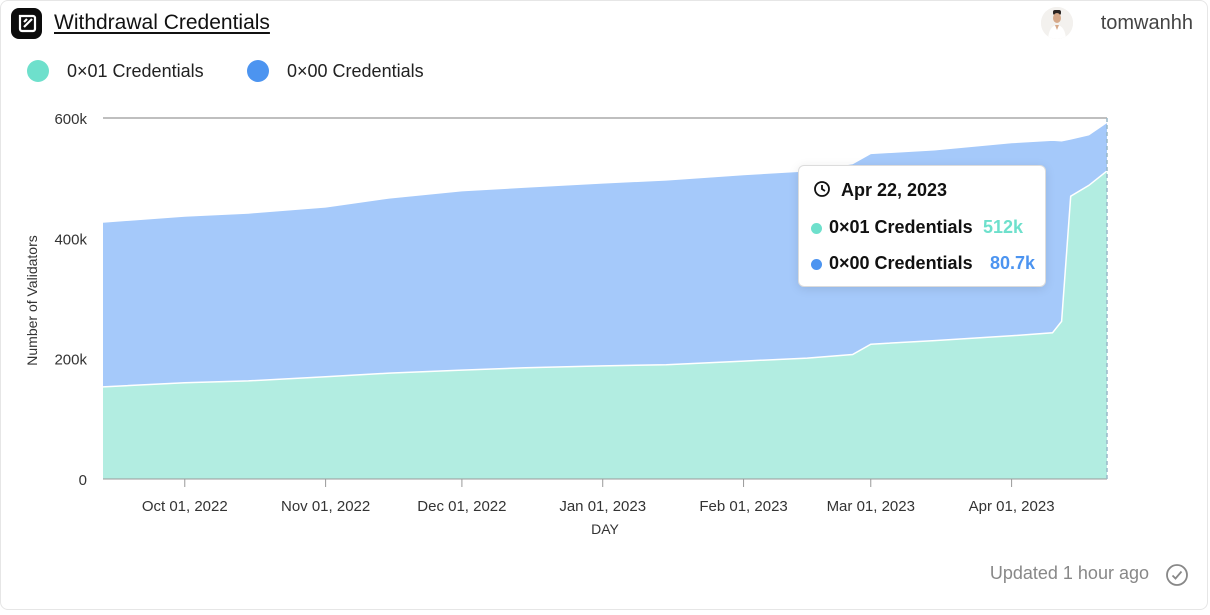 The image size is (1210, 615). I want to click on tooltip-dot-0x01, so click(816, 228).